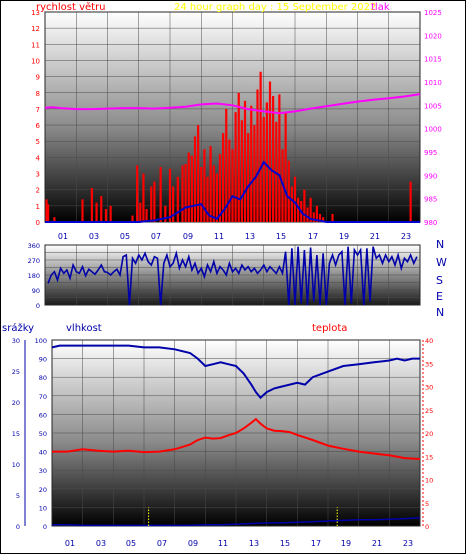  Describe the element at coordinates (380, 7) in the screenshot. I see `pressure-label: tlak` at that location.